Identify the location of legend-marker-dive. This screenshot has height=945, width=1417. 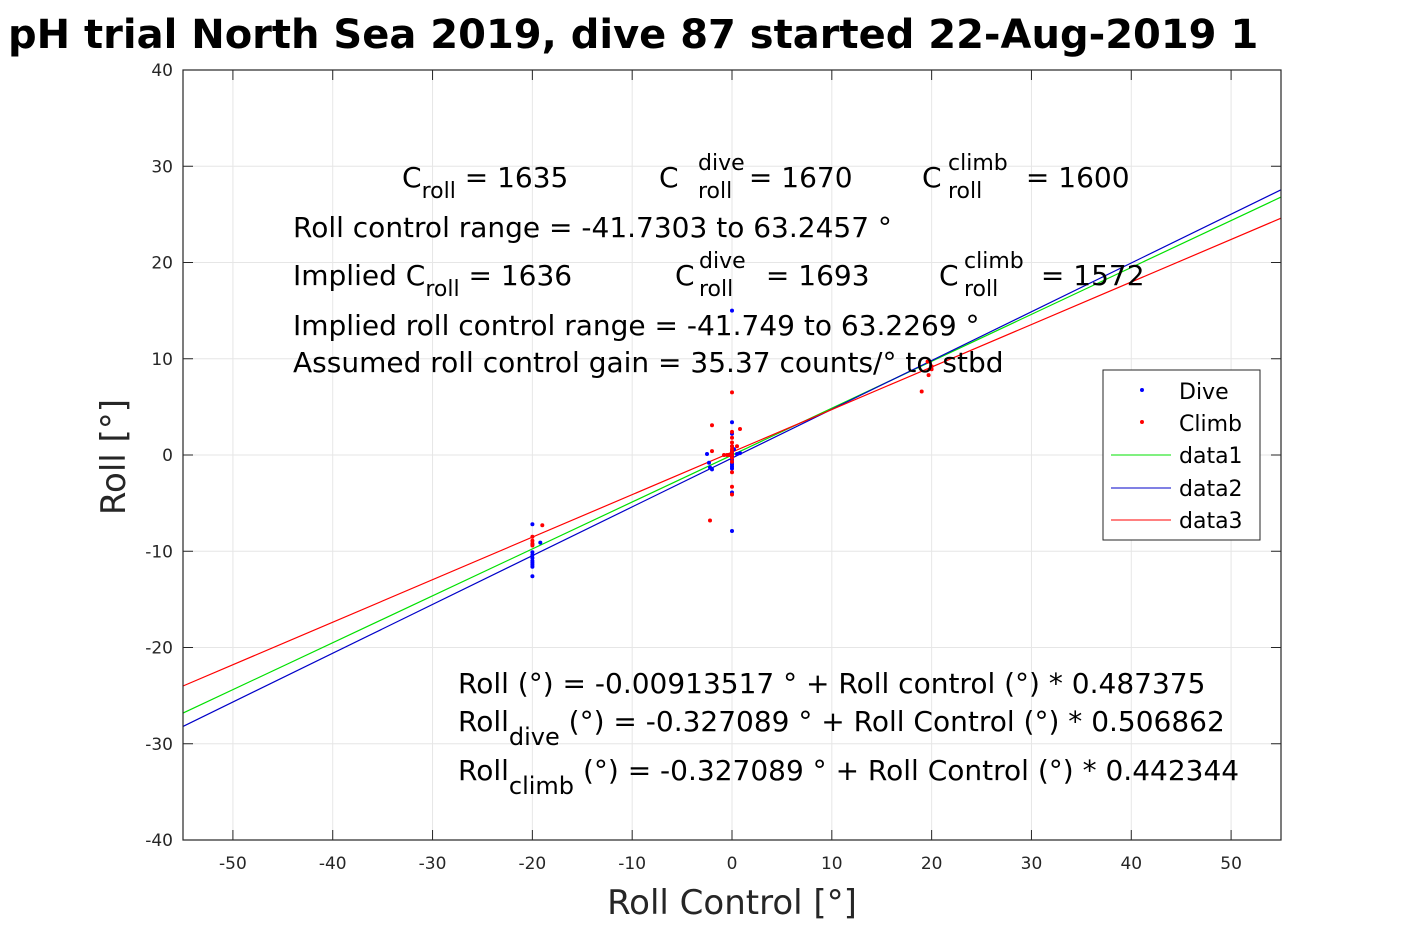
(1142, 390).